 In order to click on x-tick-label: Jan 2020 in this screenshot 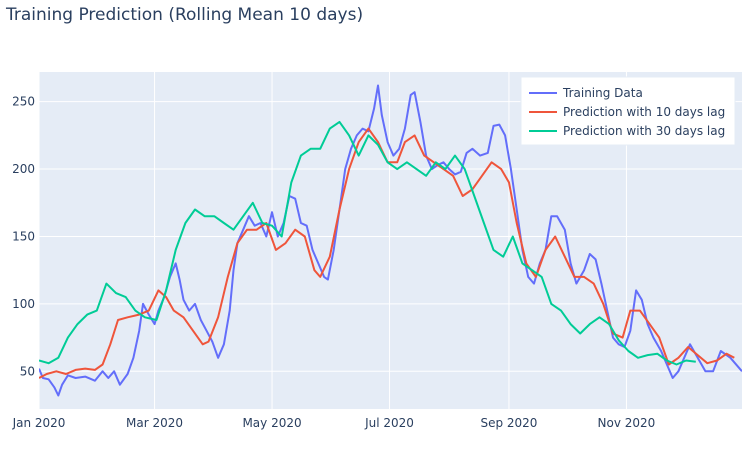, I will do `click(39, 423)`.